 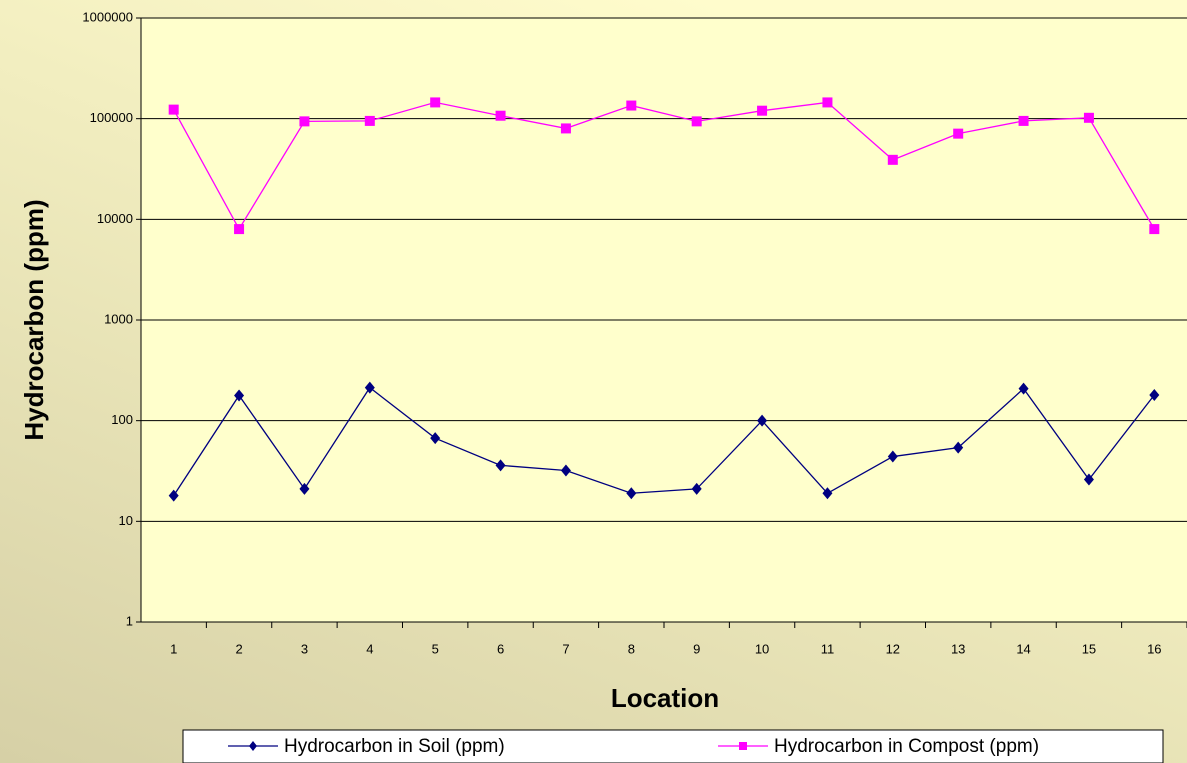 What do you see at coordinates (1089, 648) in the screenshot?
I see `x-tick-label: 15` at bounding box center [1089, 648].